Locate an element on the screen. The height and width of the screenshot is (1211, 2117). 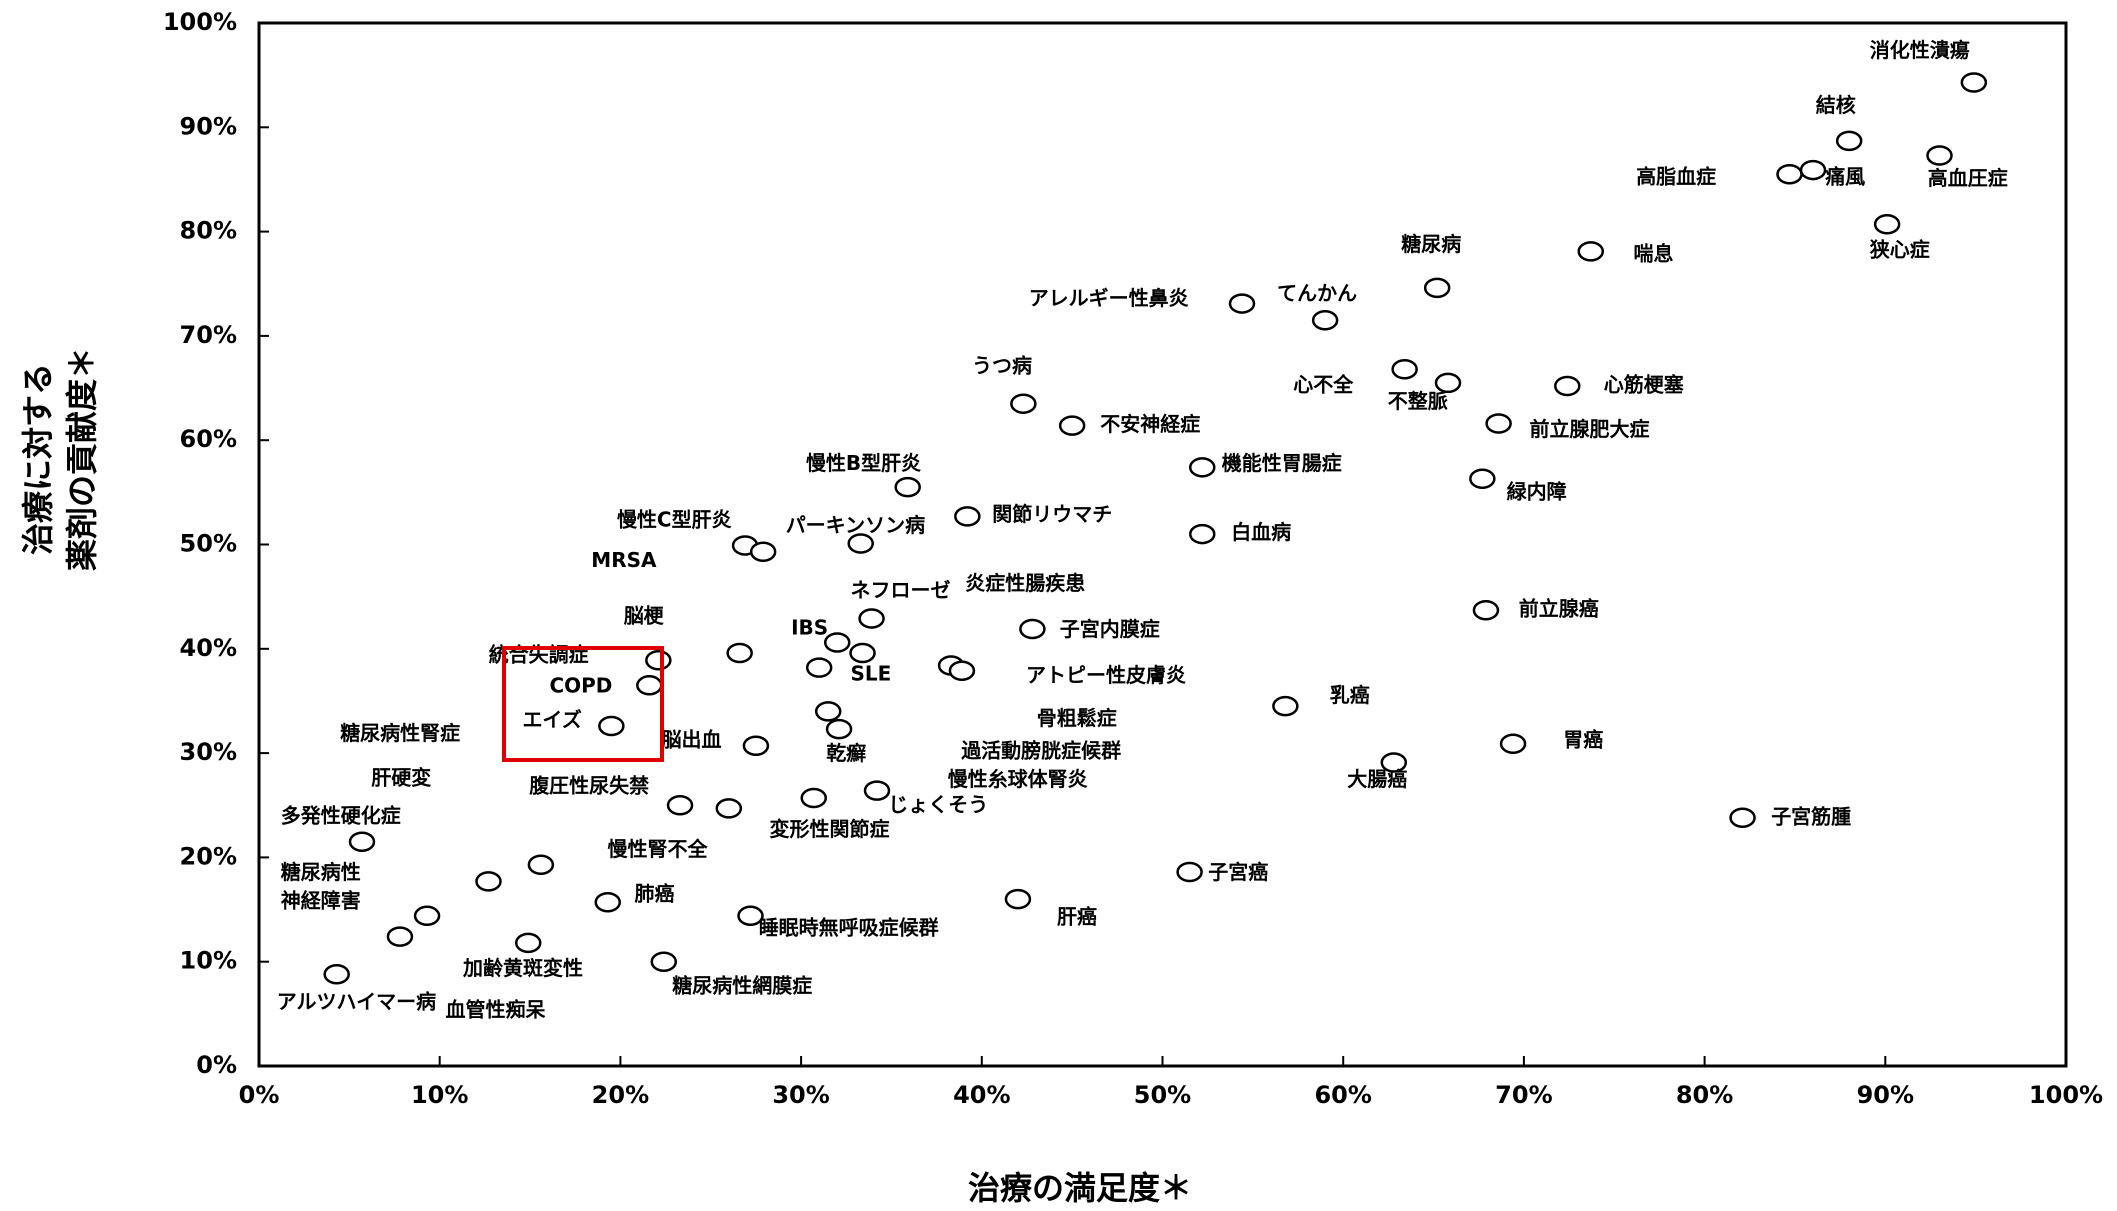
x-tick-label: 100% is located at coordinates (2066, 1095).